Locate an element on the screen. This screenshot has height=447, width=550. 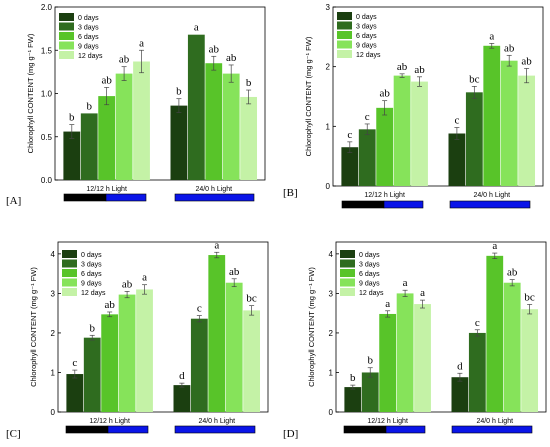
y-tick-label: 2.0 is located at coordinates (47, 7).